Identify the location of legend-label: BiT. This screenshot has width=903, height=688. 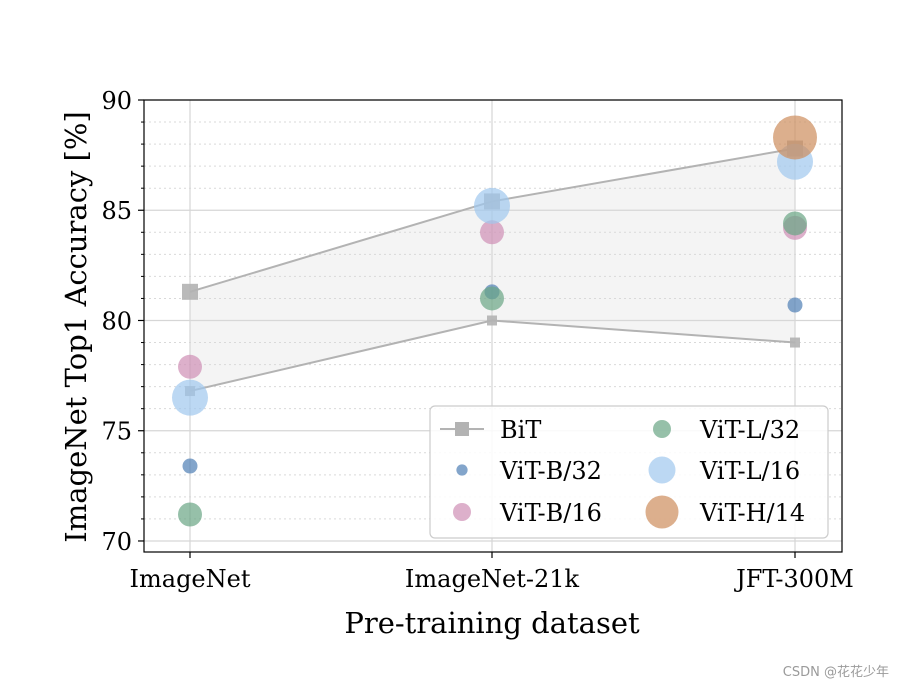
(520, 430).